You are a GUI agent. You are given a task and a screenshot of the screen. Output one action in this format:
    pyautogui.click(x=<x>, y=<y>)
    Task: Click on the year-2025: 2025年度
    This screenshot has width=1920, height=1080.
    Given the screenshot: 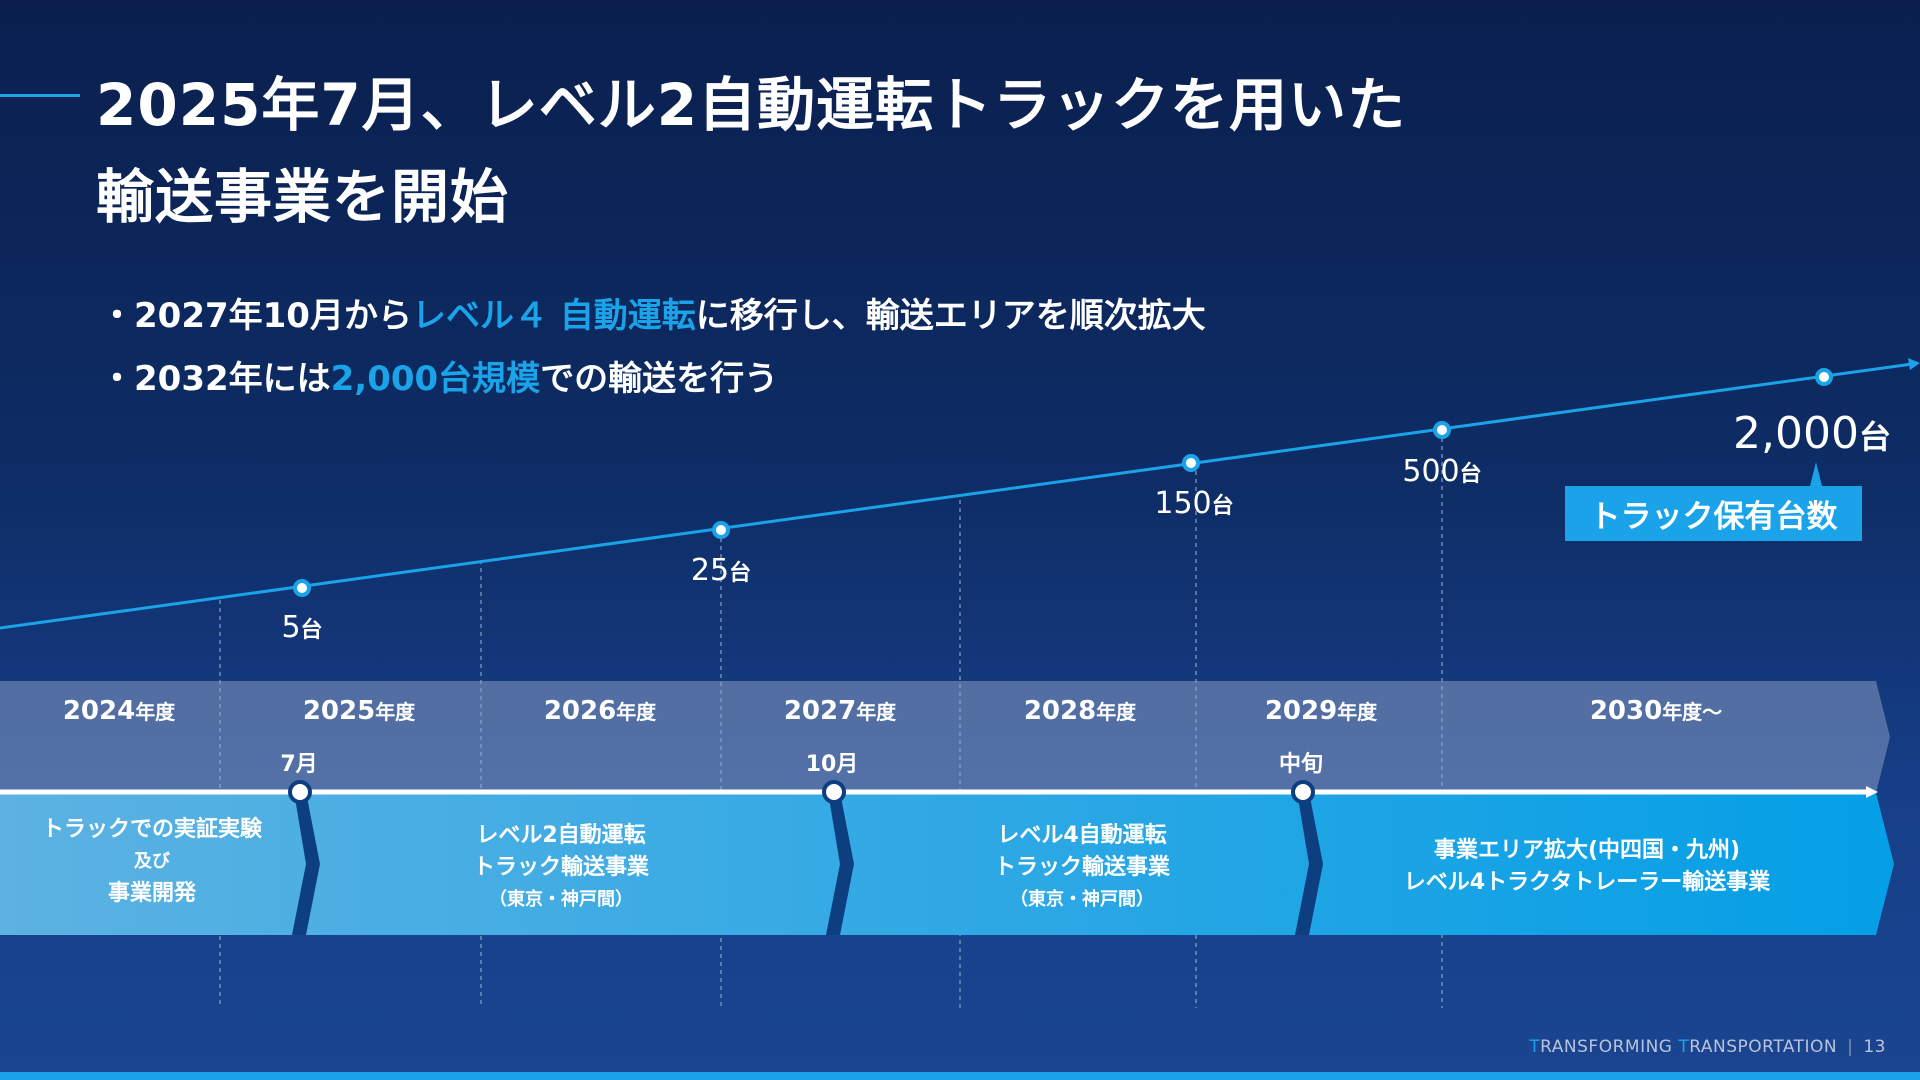 What is the action you would take?
    pyautogui.click(x=359, y=711)
    